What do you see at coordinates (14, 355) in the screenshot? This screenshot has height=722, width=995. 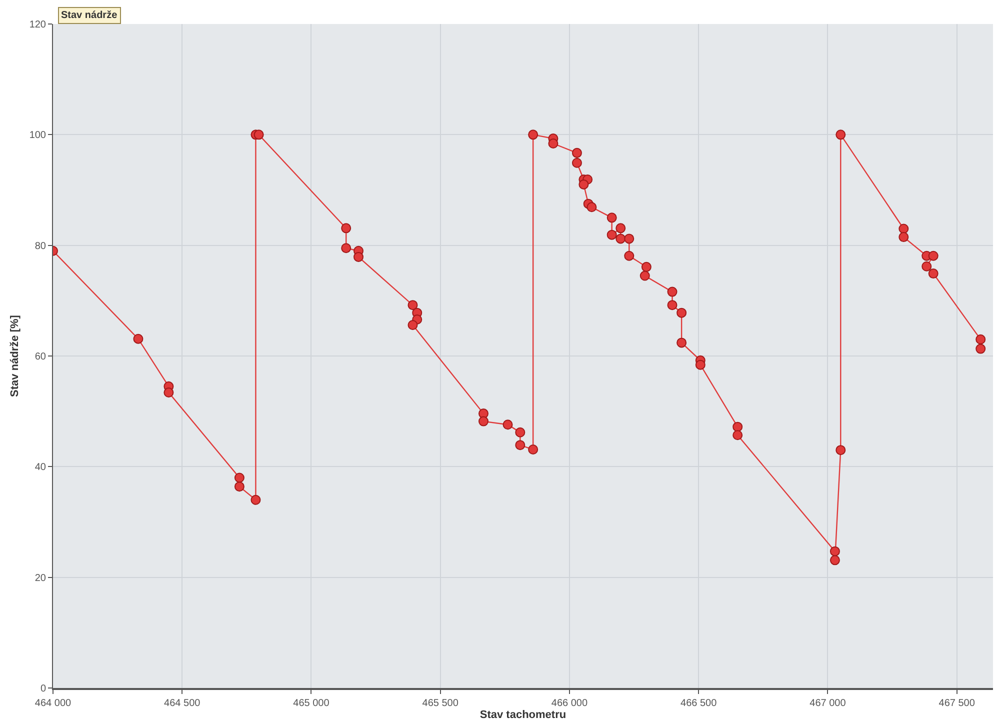 I see `y-axis-title: Stav nádrže [%]` at bounding box center [14, 355].